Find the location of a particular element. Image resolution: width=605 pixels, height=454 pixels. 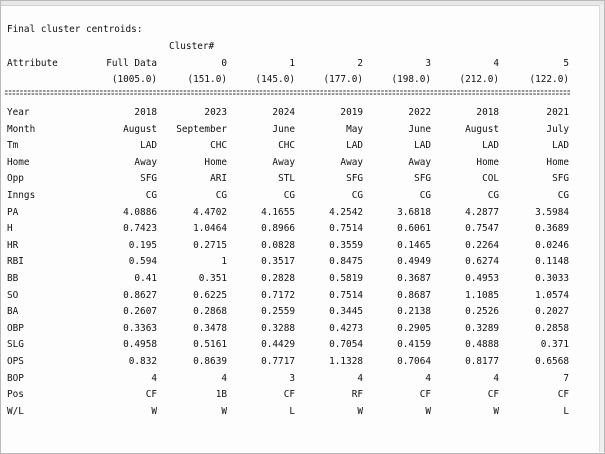

centroid-value: 2022 is located at coordinates (419, 112).